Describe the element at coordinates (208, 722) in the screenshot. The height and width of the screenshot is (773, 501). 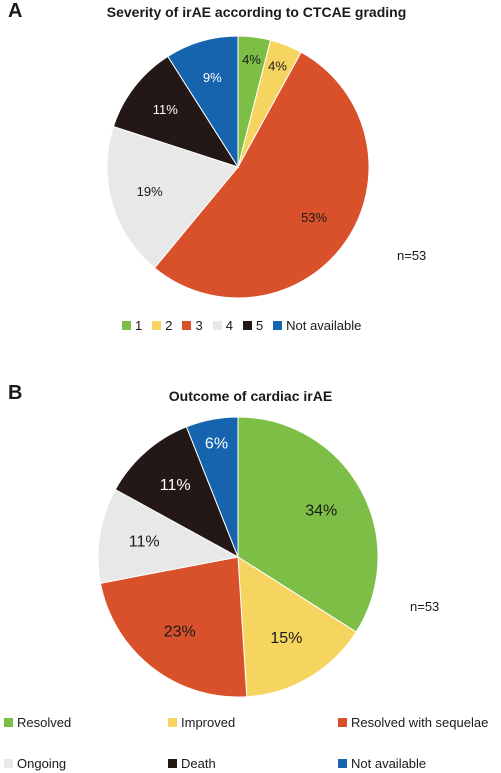
I see `legend-label: Improved` at that location.